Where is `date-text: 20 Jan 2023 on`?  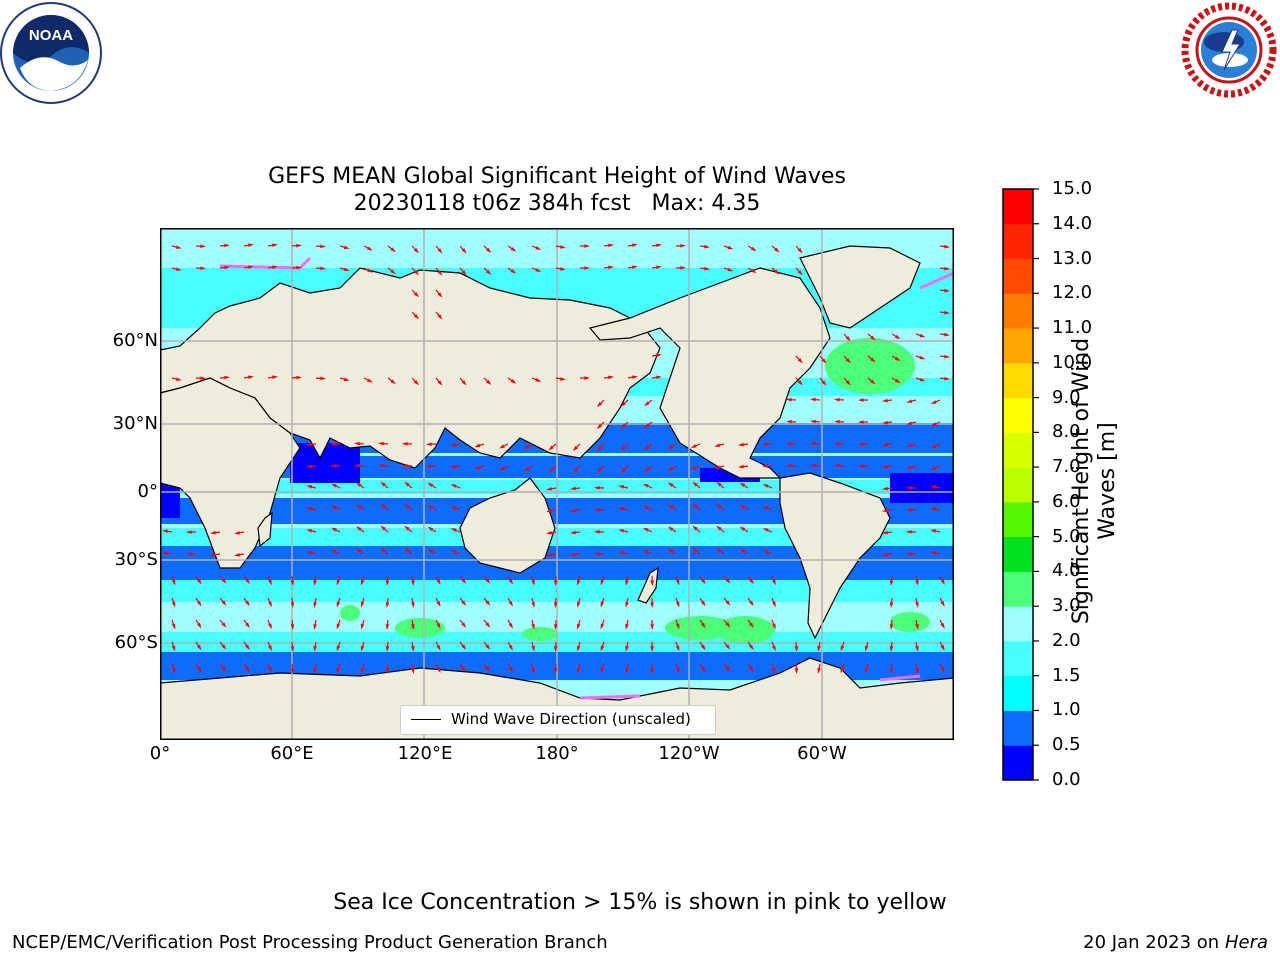
date-text: 20 Jan 2023 on is located at coordinates (1154, 942).